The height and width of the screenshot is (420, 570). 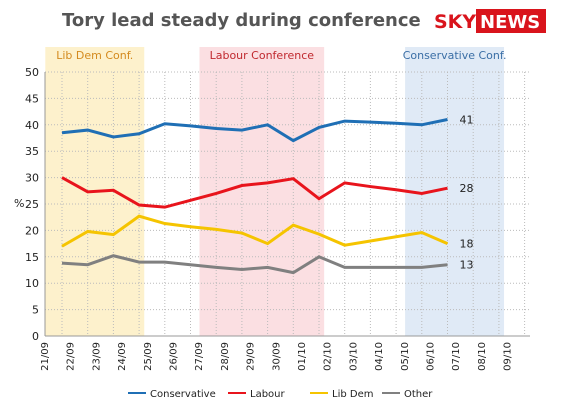 I want to click on y-tick-label: 30, so click(x=32, y=178).